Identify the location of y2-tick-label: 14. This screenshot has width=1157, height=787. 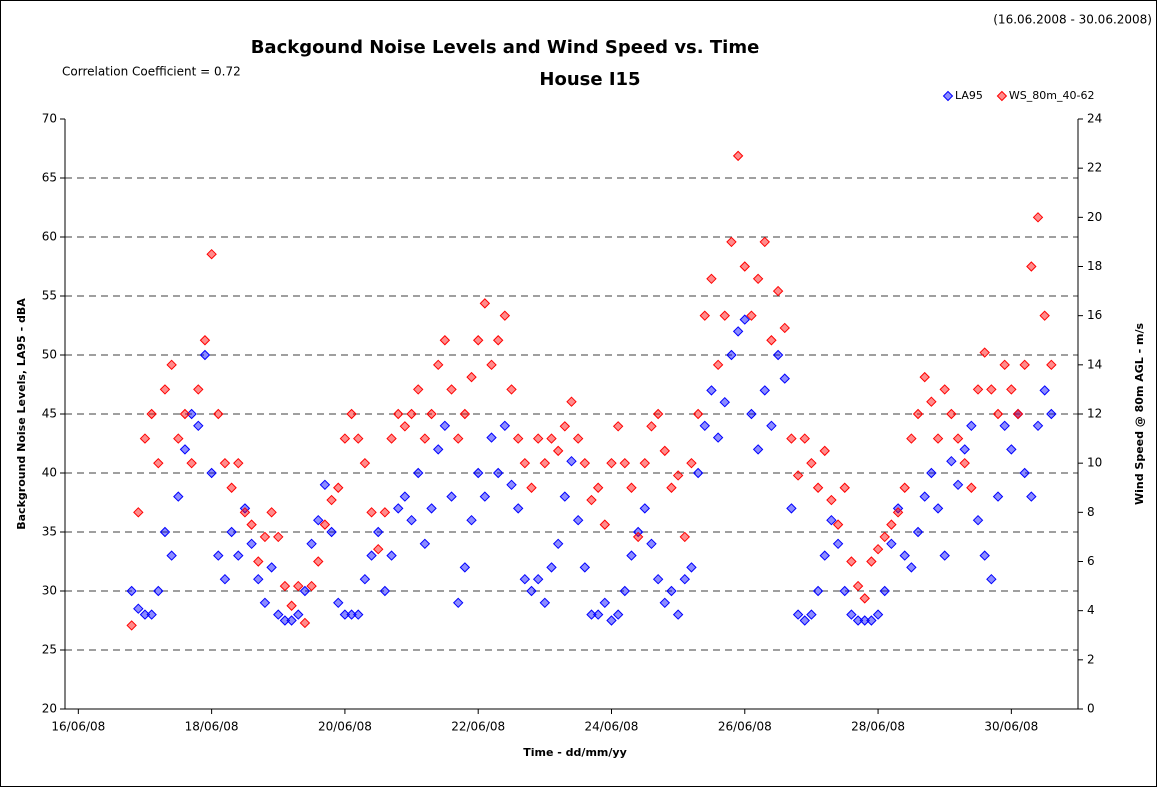
(1094, 364).